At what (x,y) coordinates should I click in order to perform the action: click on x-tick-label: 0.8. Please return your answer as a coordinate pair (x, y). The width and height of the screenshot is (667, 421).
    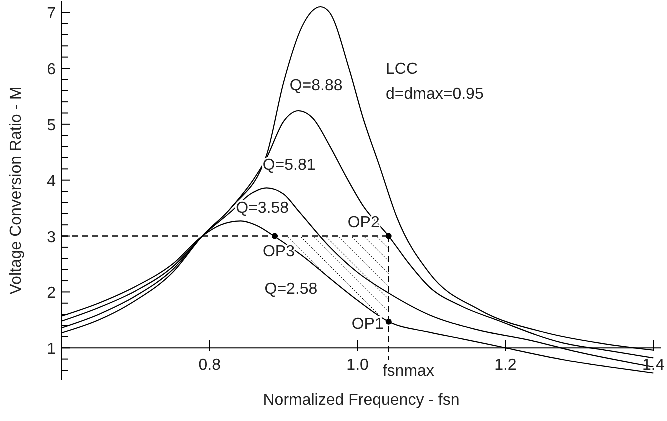
    Looking at the image, I should click on (210, 365).